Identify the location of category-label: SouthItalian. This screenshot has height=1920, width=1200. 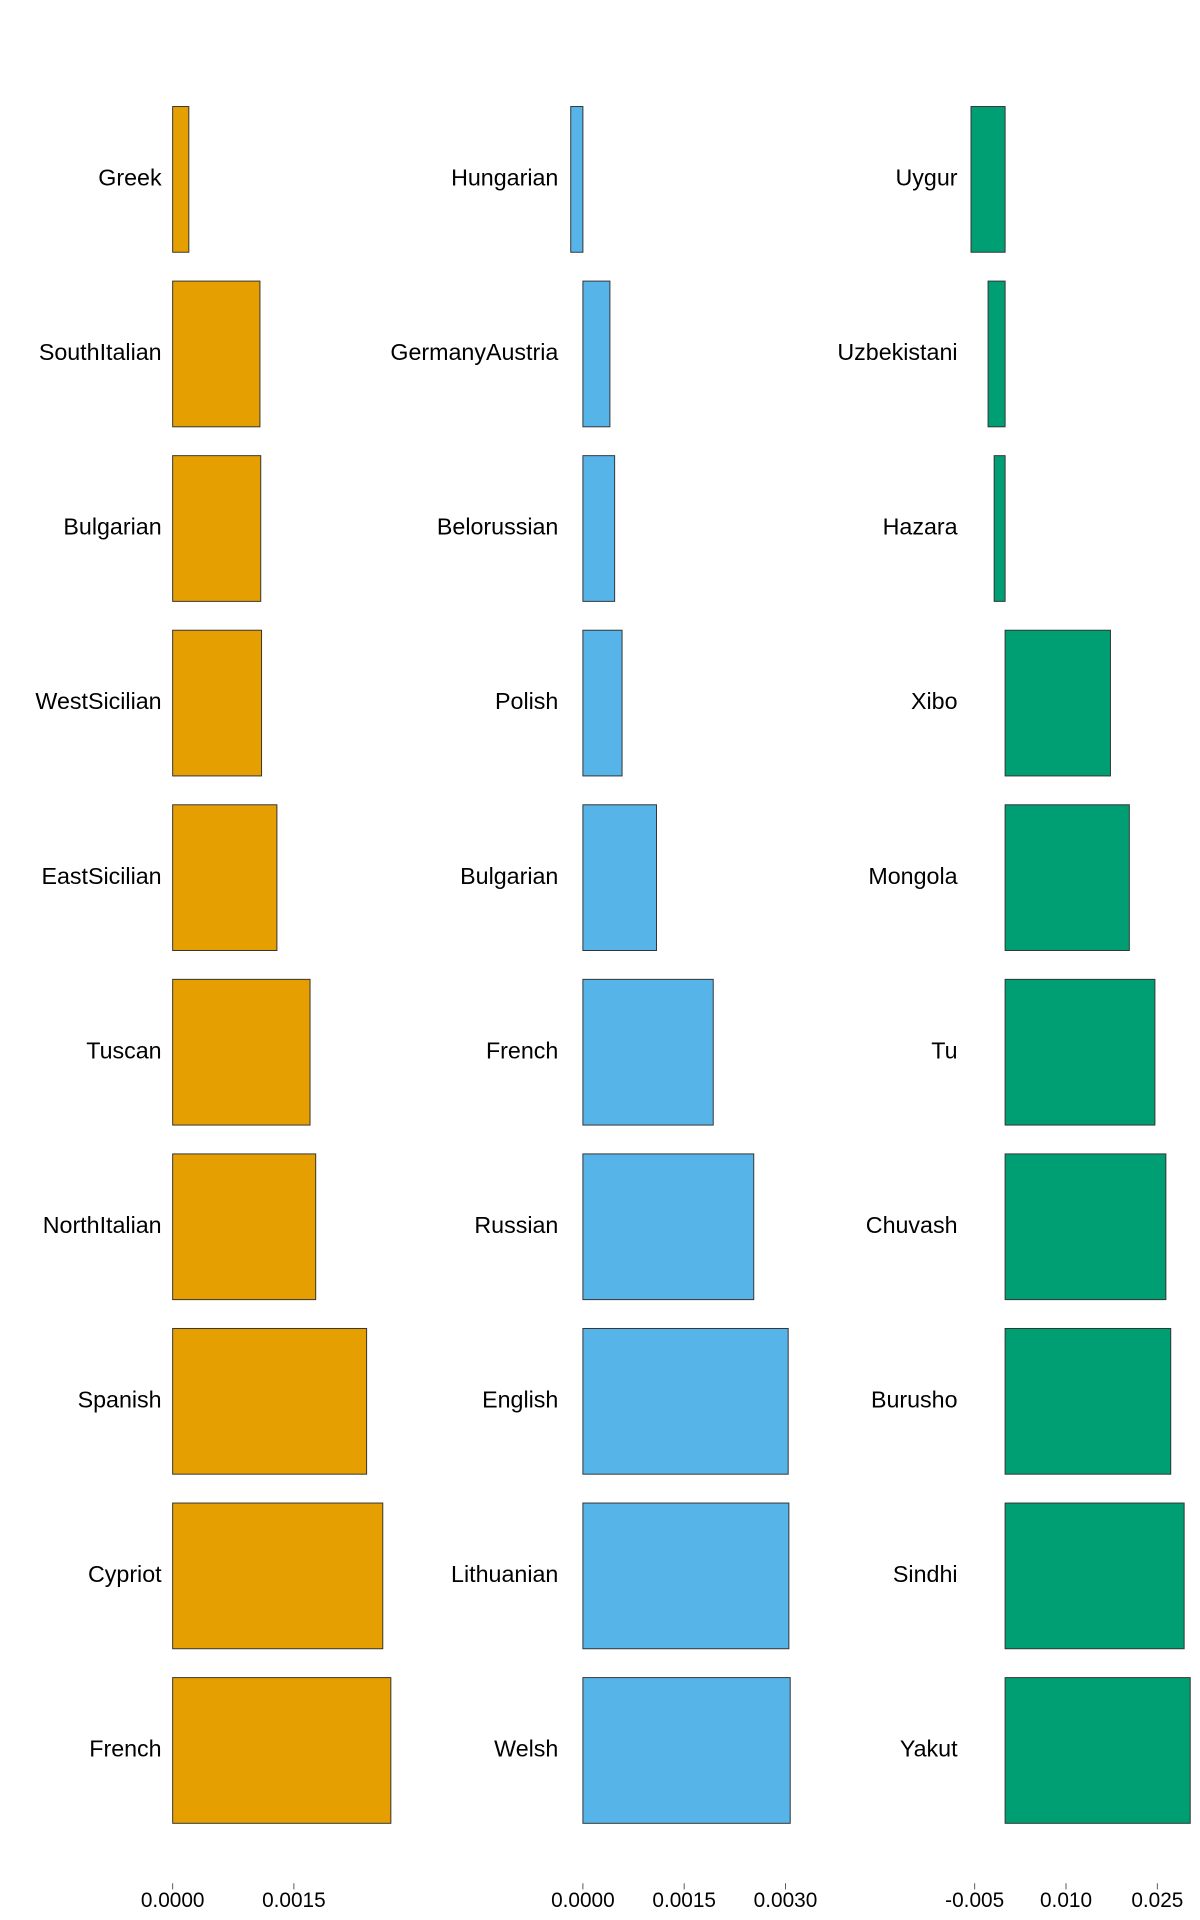
(100, 352).